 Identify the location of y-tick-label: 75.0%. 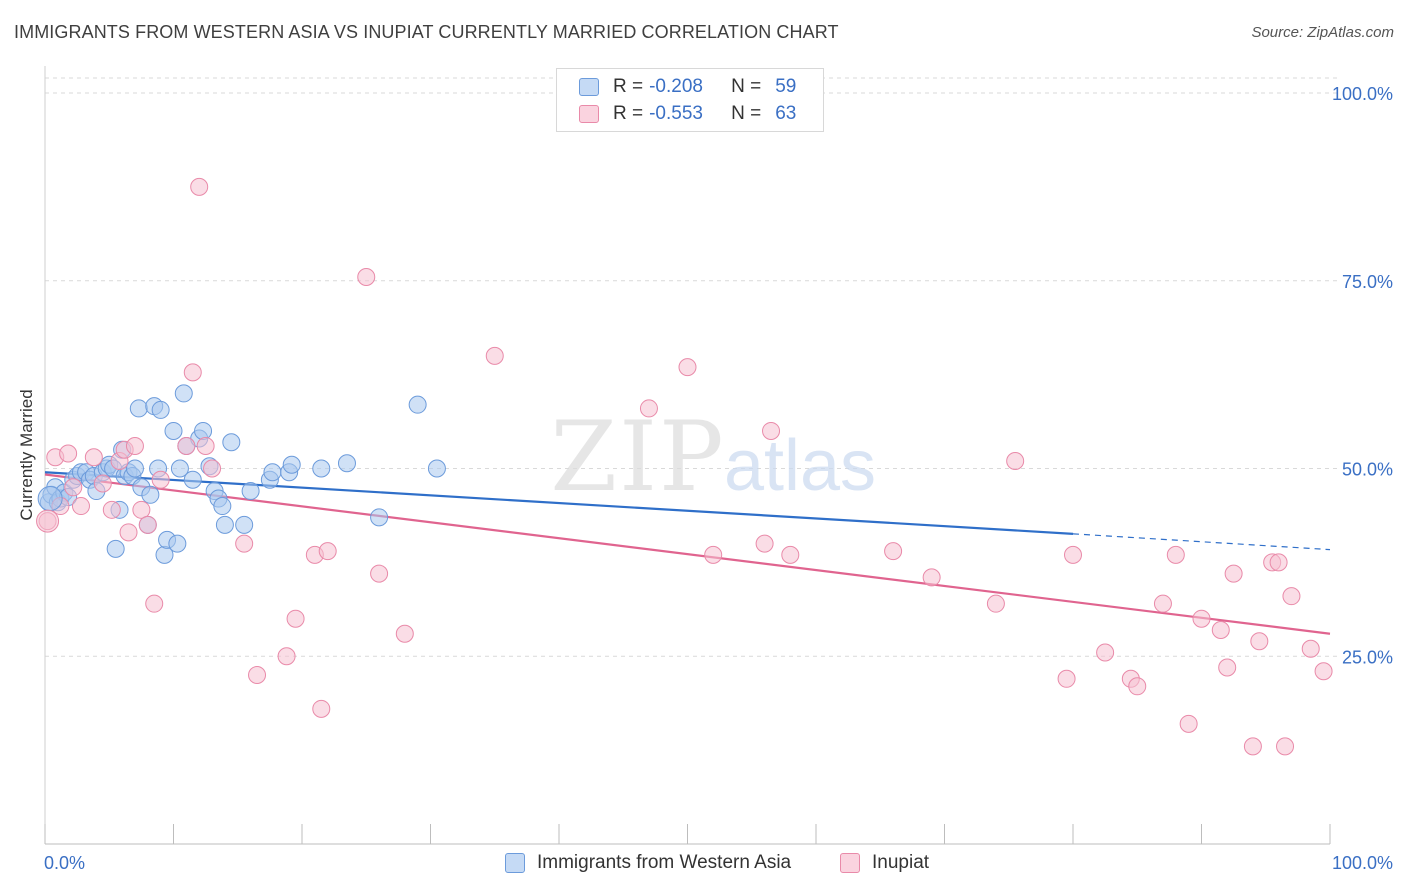
(1367, 282).